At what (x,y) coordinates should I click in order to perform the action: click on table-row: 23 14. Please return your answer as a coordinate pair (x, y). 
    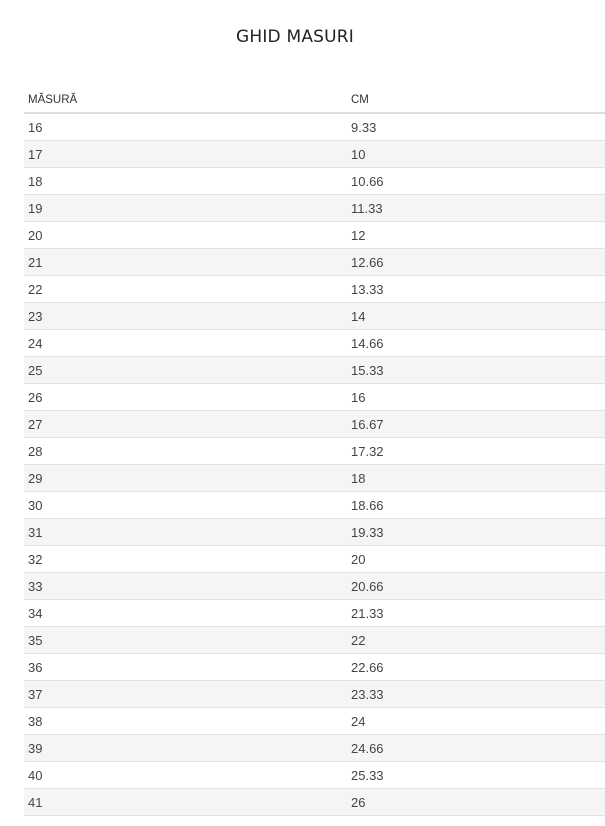
    Looking at the image, I should click on (314, 316).